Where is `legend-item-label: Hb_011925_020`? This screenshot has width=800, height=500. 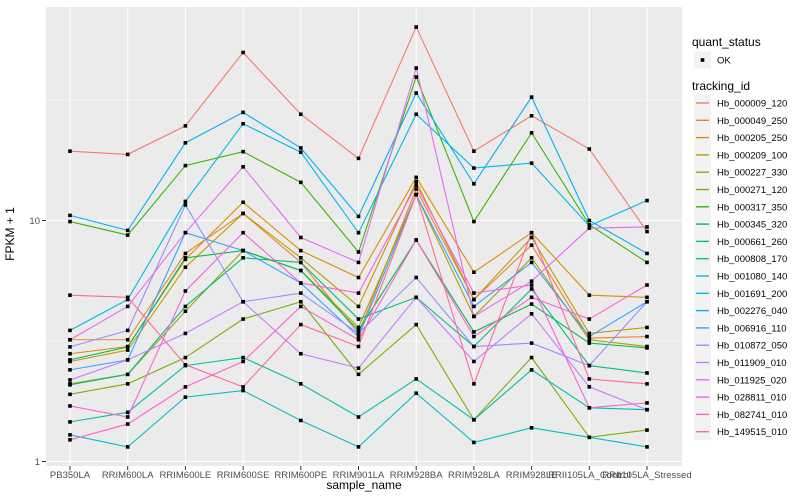
legend-item-label: Hb_011925_020 is located at coordinates (752, 380).